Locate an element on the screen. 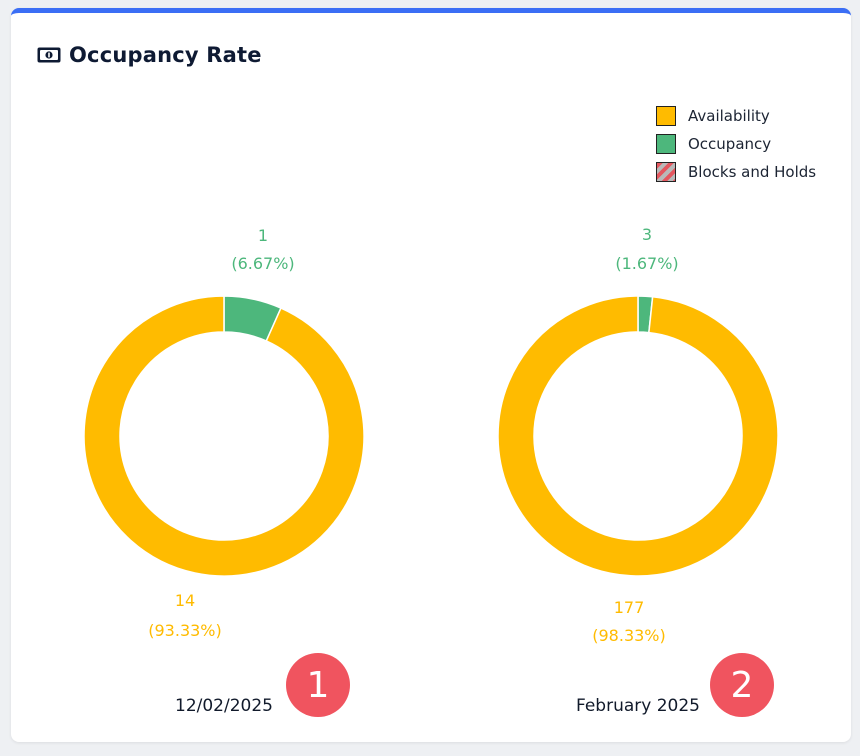 This screenshot has height=756, width=860. data-label-percent: (1.67%) is located at coordinates (646, 263).